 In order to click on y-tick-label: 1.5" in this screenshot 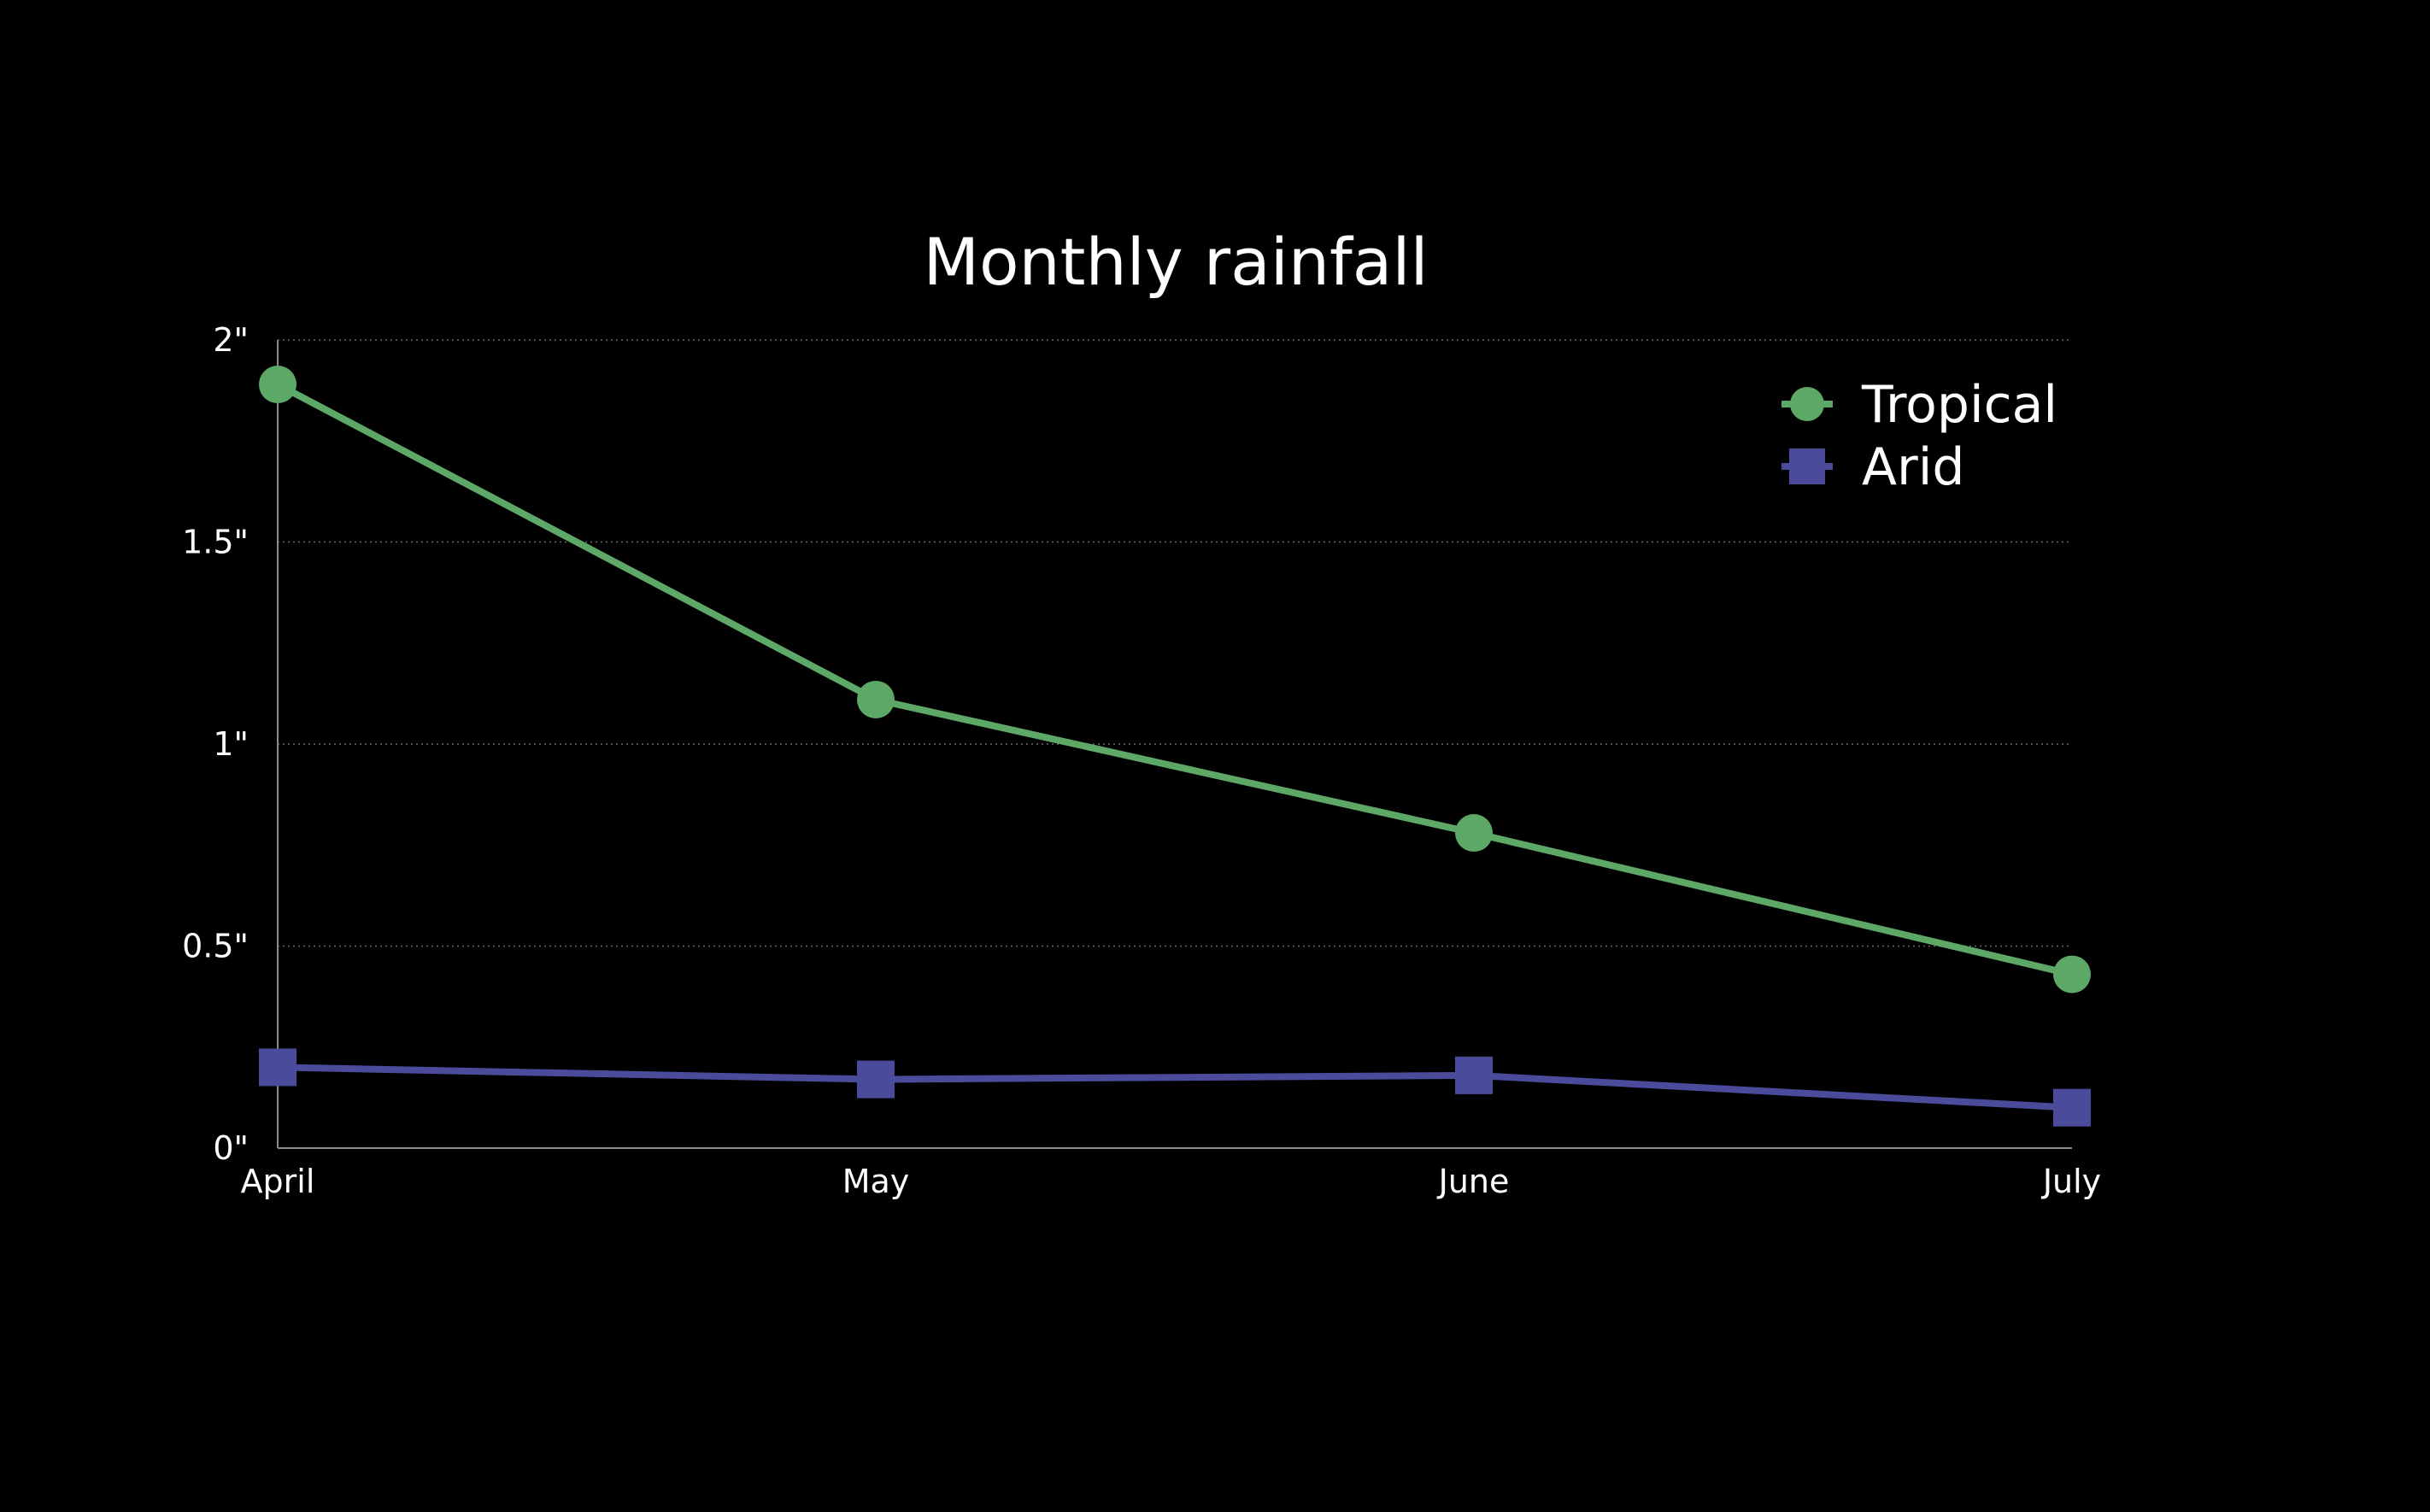, I will do `click(215, 542)`.